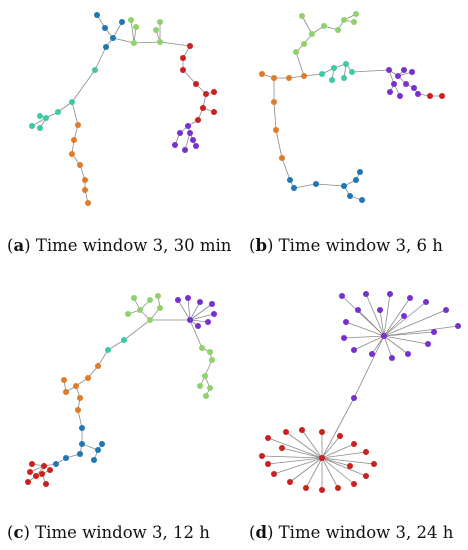 The image size is (468, 550). Describe the element at coordinates (119, 245) in the screenshot. I see `caption-a: (a) Time window 3, 30 min` at that location.